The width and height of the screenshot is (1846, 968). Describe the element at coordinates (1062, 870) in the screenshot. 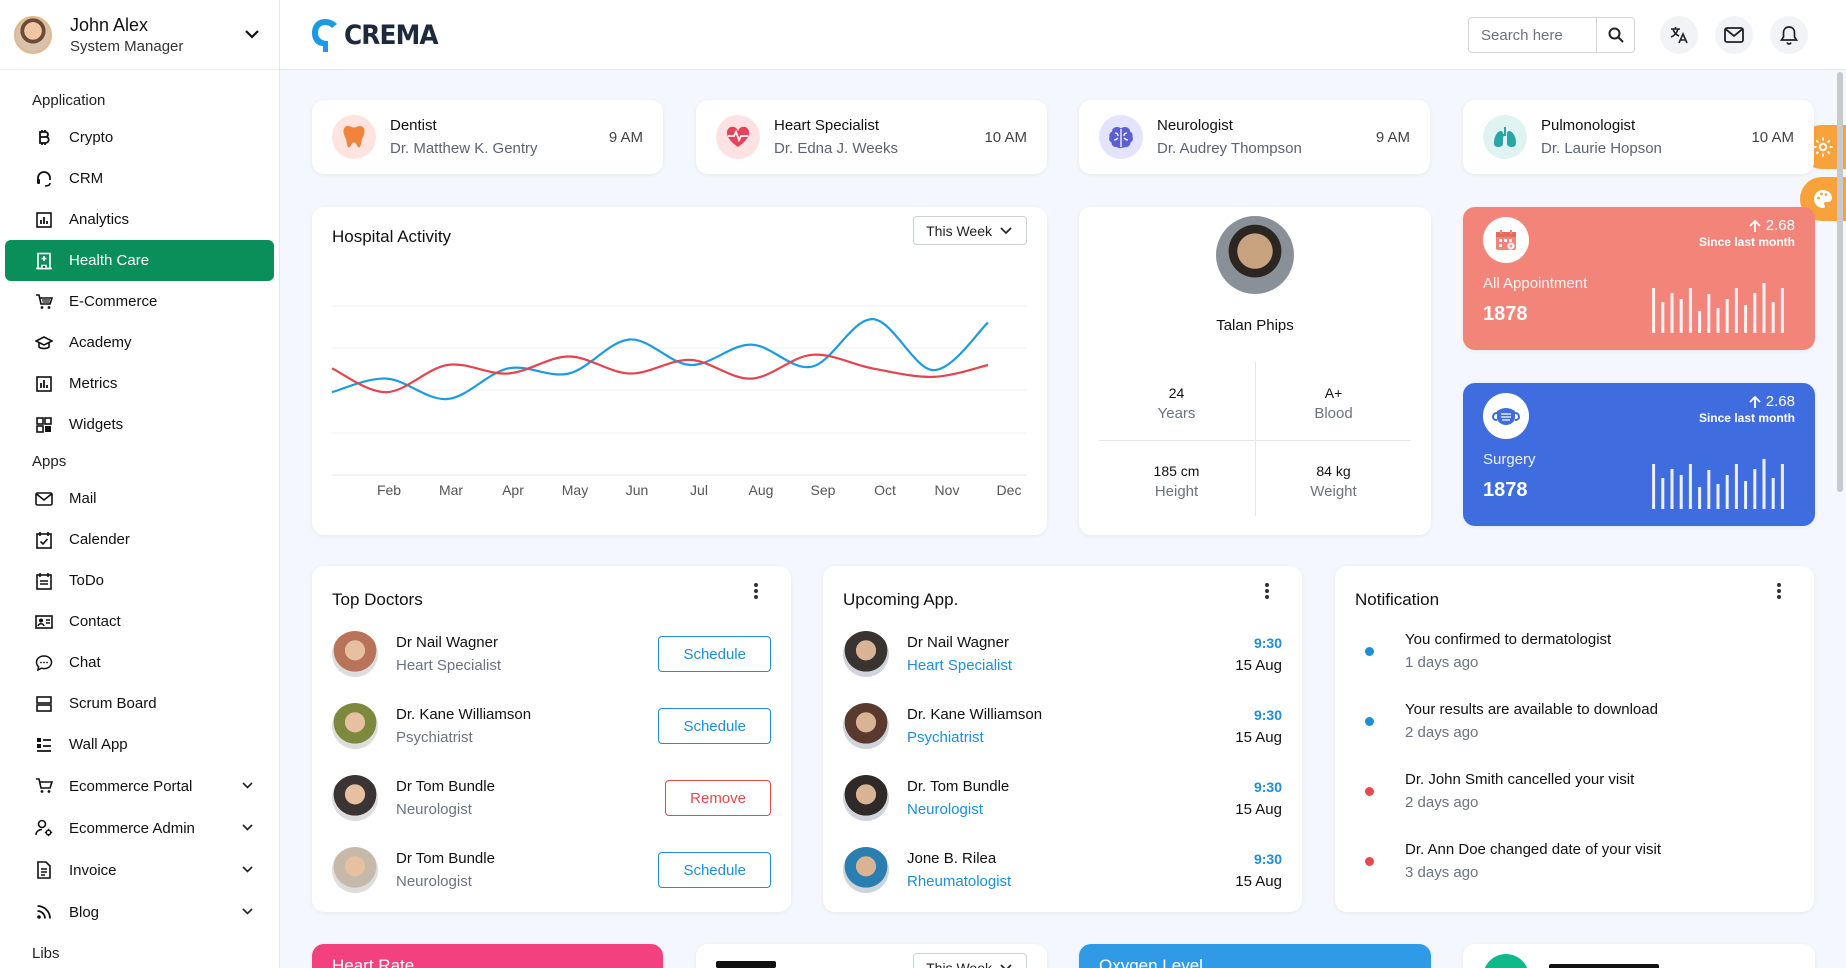

I see `appointment-row: Jone B. Rilea Rheumatologist 9:30 15 Aug` at that location.